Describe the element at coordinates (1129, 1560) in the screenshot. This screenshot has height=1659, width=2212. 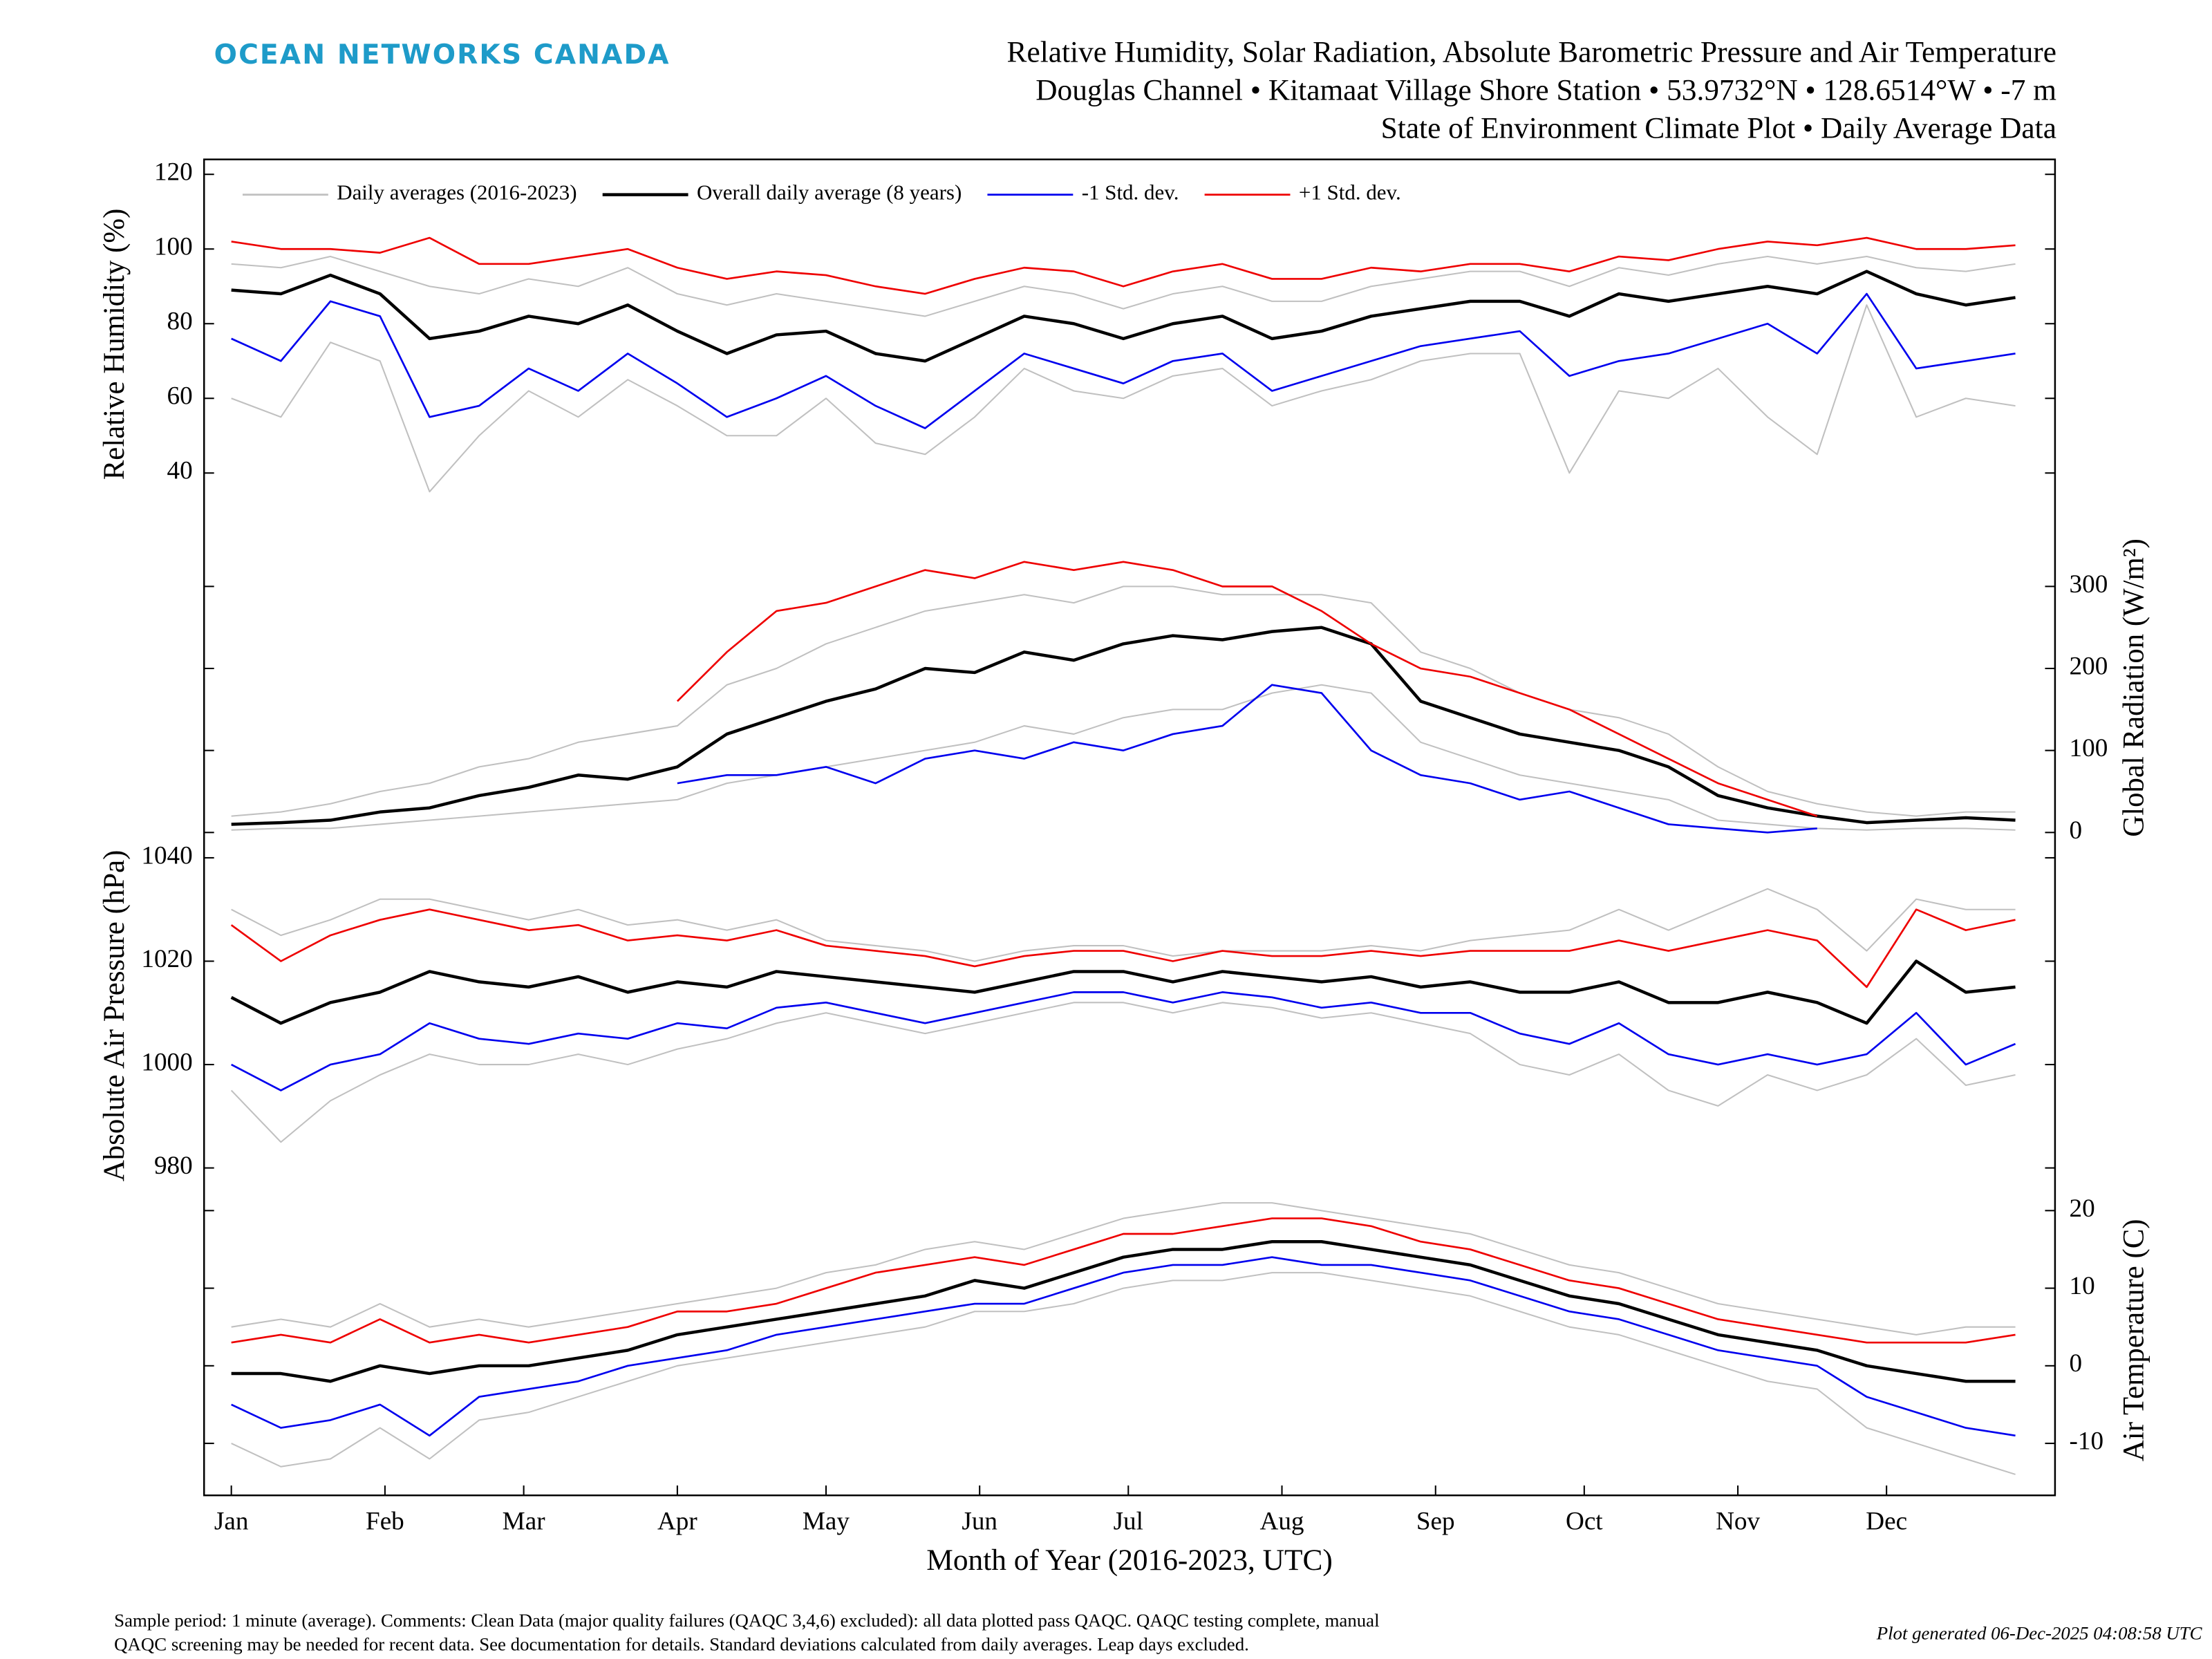
I see `x-axis-label: Month of Year (2016-2023, UTC)` at that location.